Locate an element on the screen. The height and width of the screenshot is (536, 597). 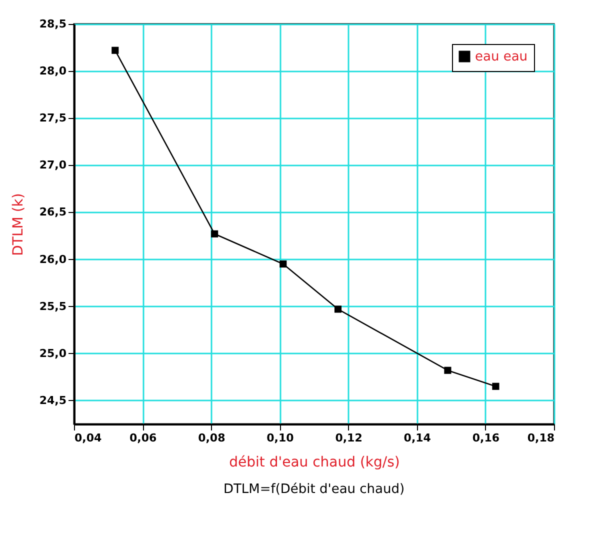
x-tick-label: 0,04 is located at coordinates (88, 438).